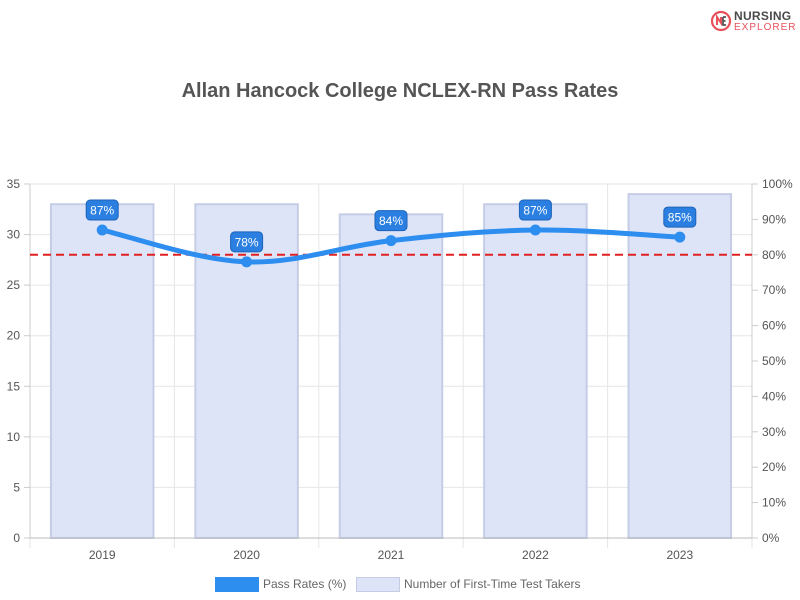  Describe the element at coordinates (535, 371) in the screenshot. I see `bar-test-takers-2022` at that location.